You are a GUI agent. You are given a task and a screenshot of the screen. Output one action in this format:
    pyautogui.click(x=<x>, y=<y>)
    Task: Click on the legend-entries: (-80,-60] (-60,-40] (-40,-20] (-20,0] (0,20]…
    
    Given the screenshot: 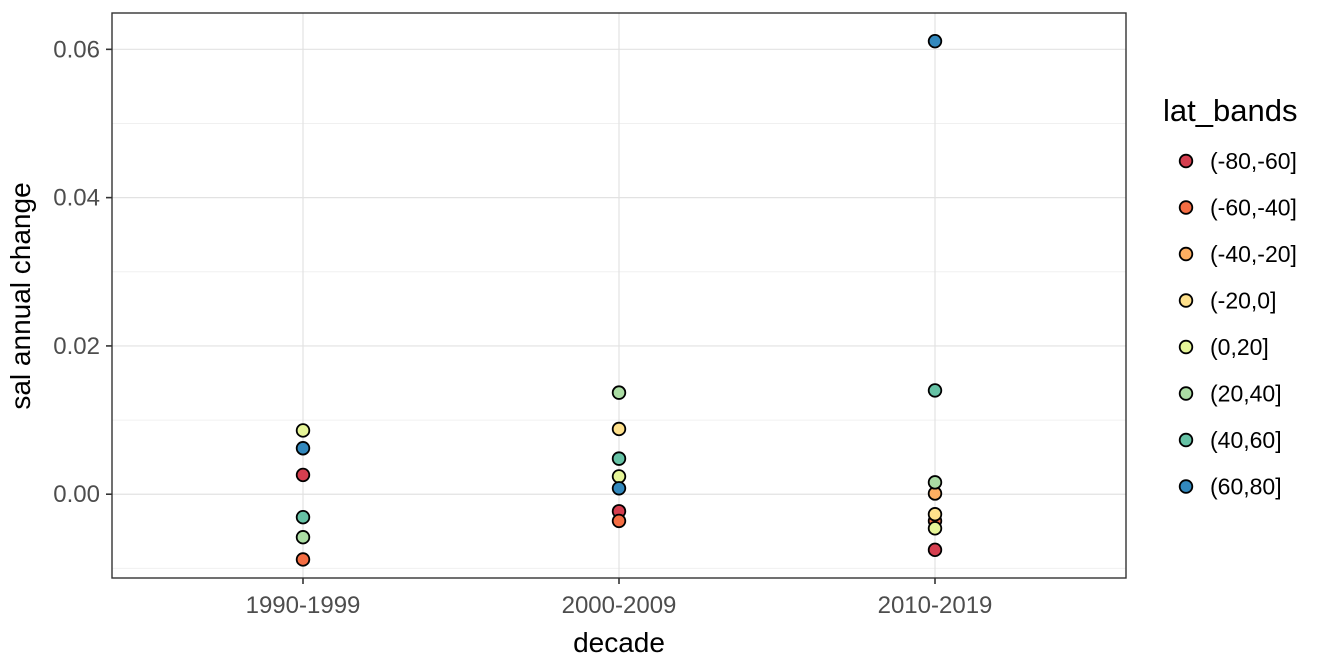 What is the action you would take?
    pyautogui.click(x=1237, y=324)
    